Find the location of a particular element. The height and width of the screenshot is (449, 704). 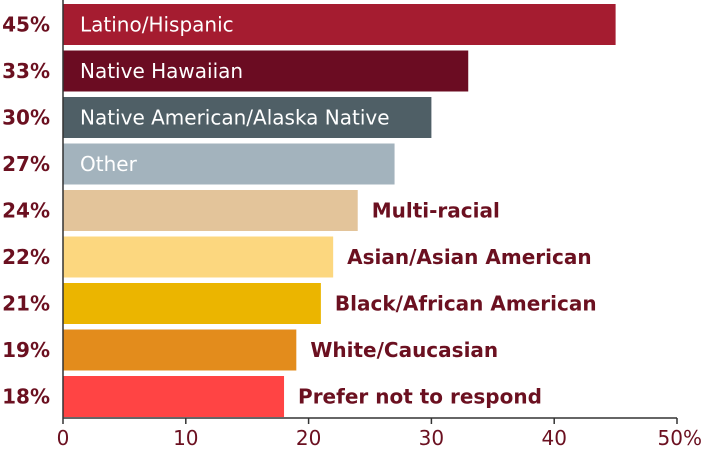

value-label-native-american-alaska-native: 30% is located at coordinates (26, 118).